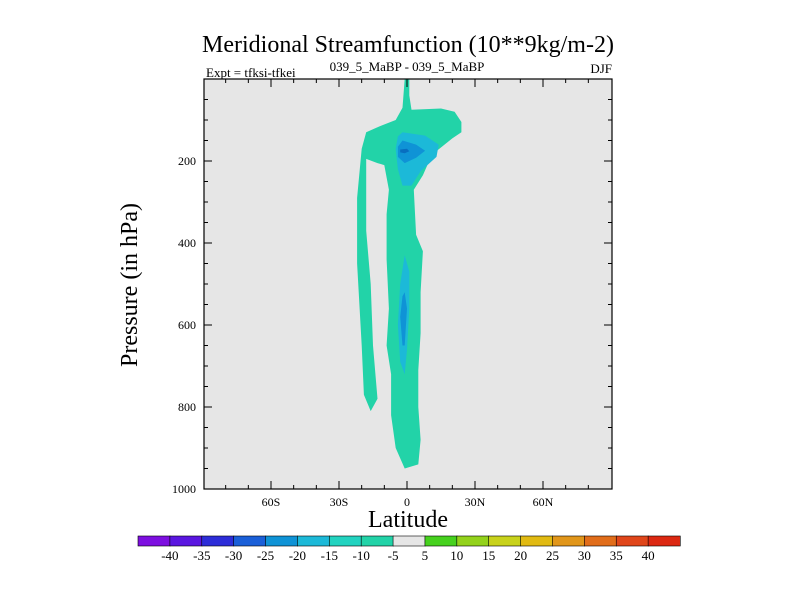 This screenshot has width=800, height=605. Describe the element at coordinates (297, 555) in the screenshot. I see `colorbar-label: -20` at that location.